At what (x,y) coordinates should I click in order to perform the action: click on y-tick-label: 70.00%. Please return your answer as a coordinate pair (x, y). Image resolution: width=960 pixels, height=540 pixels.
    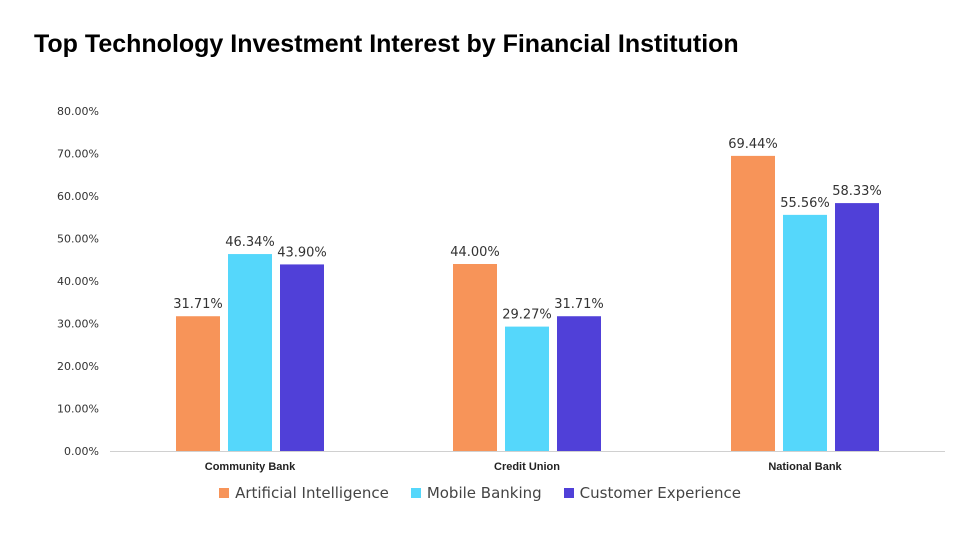
    Looking at the image, I should click on (78, 154).